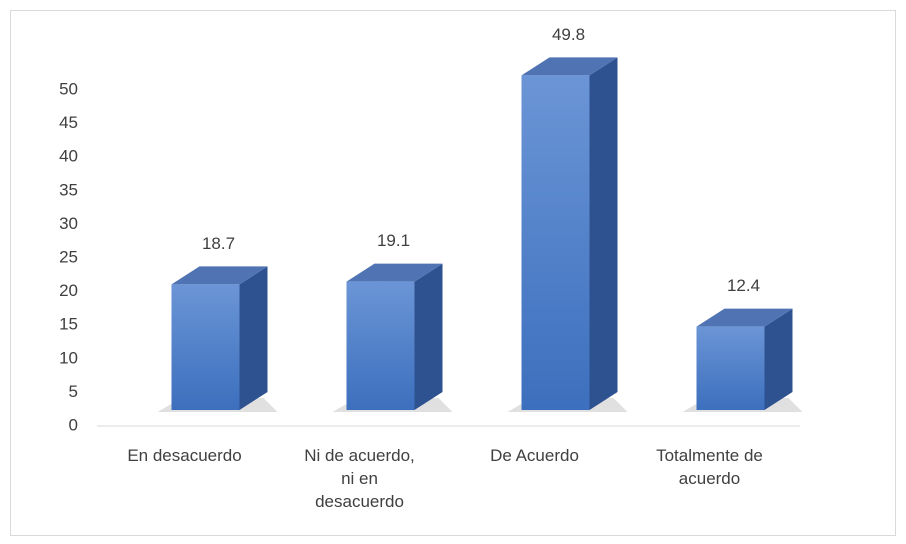 This screenshot has width=906, height=544. Describe the element at coordinates (184, 455) in the screenshot. I see `x-tick-label: En desacuerdo` at that location.